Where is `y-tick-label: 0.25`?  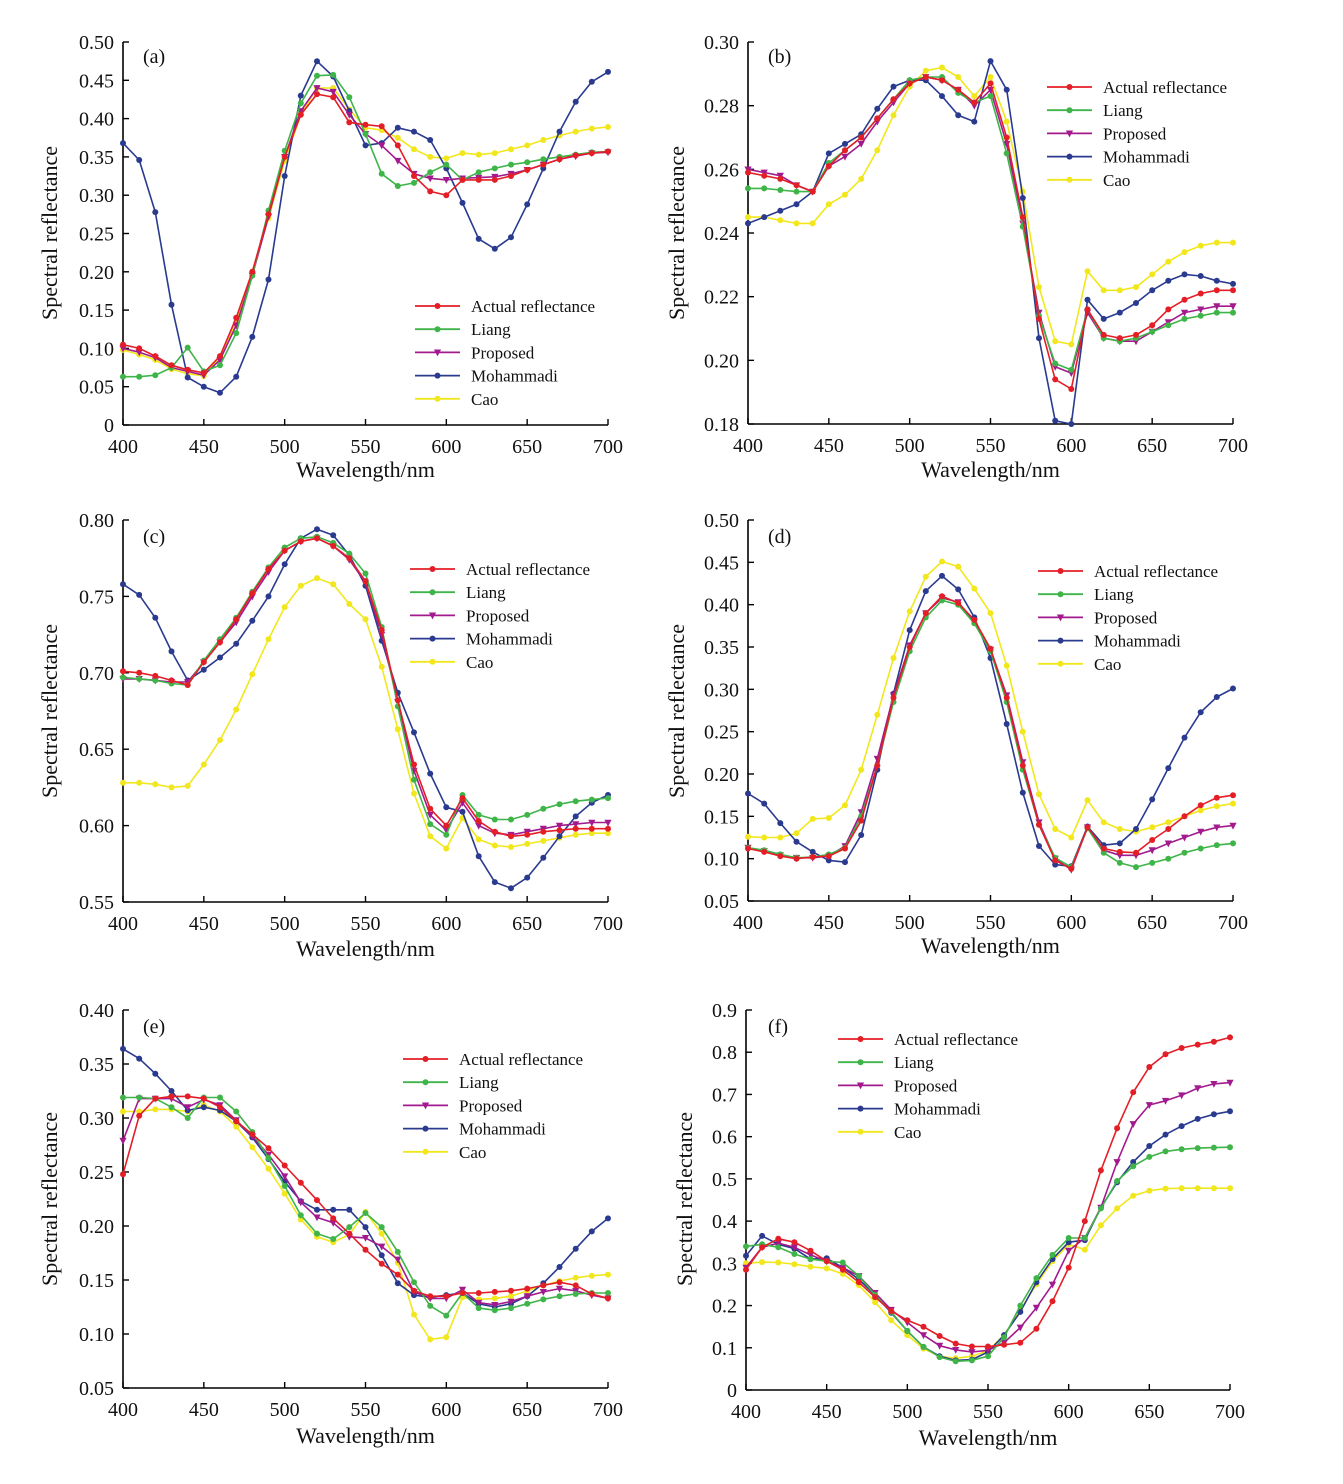 y-tick-label: 0.25 is located at coordinates (96, 1173).